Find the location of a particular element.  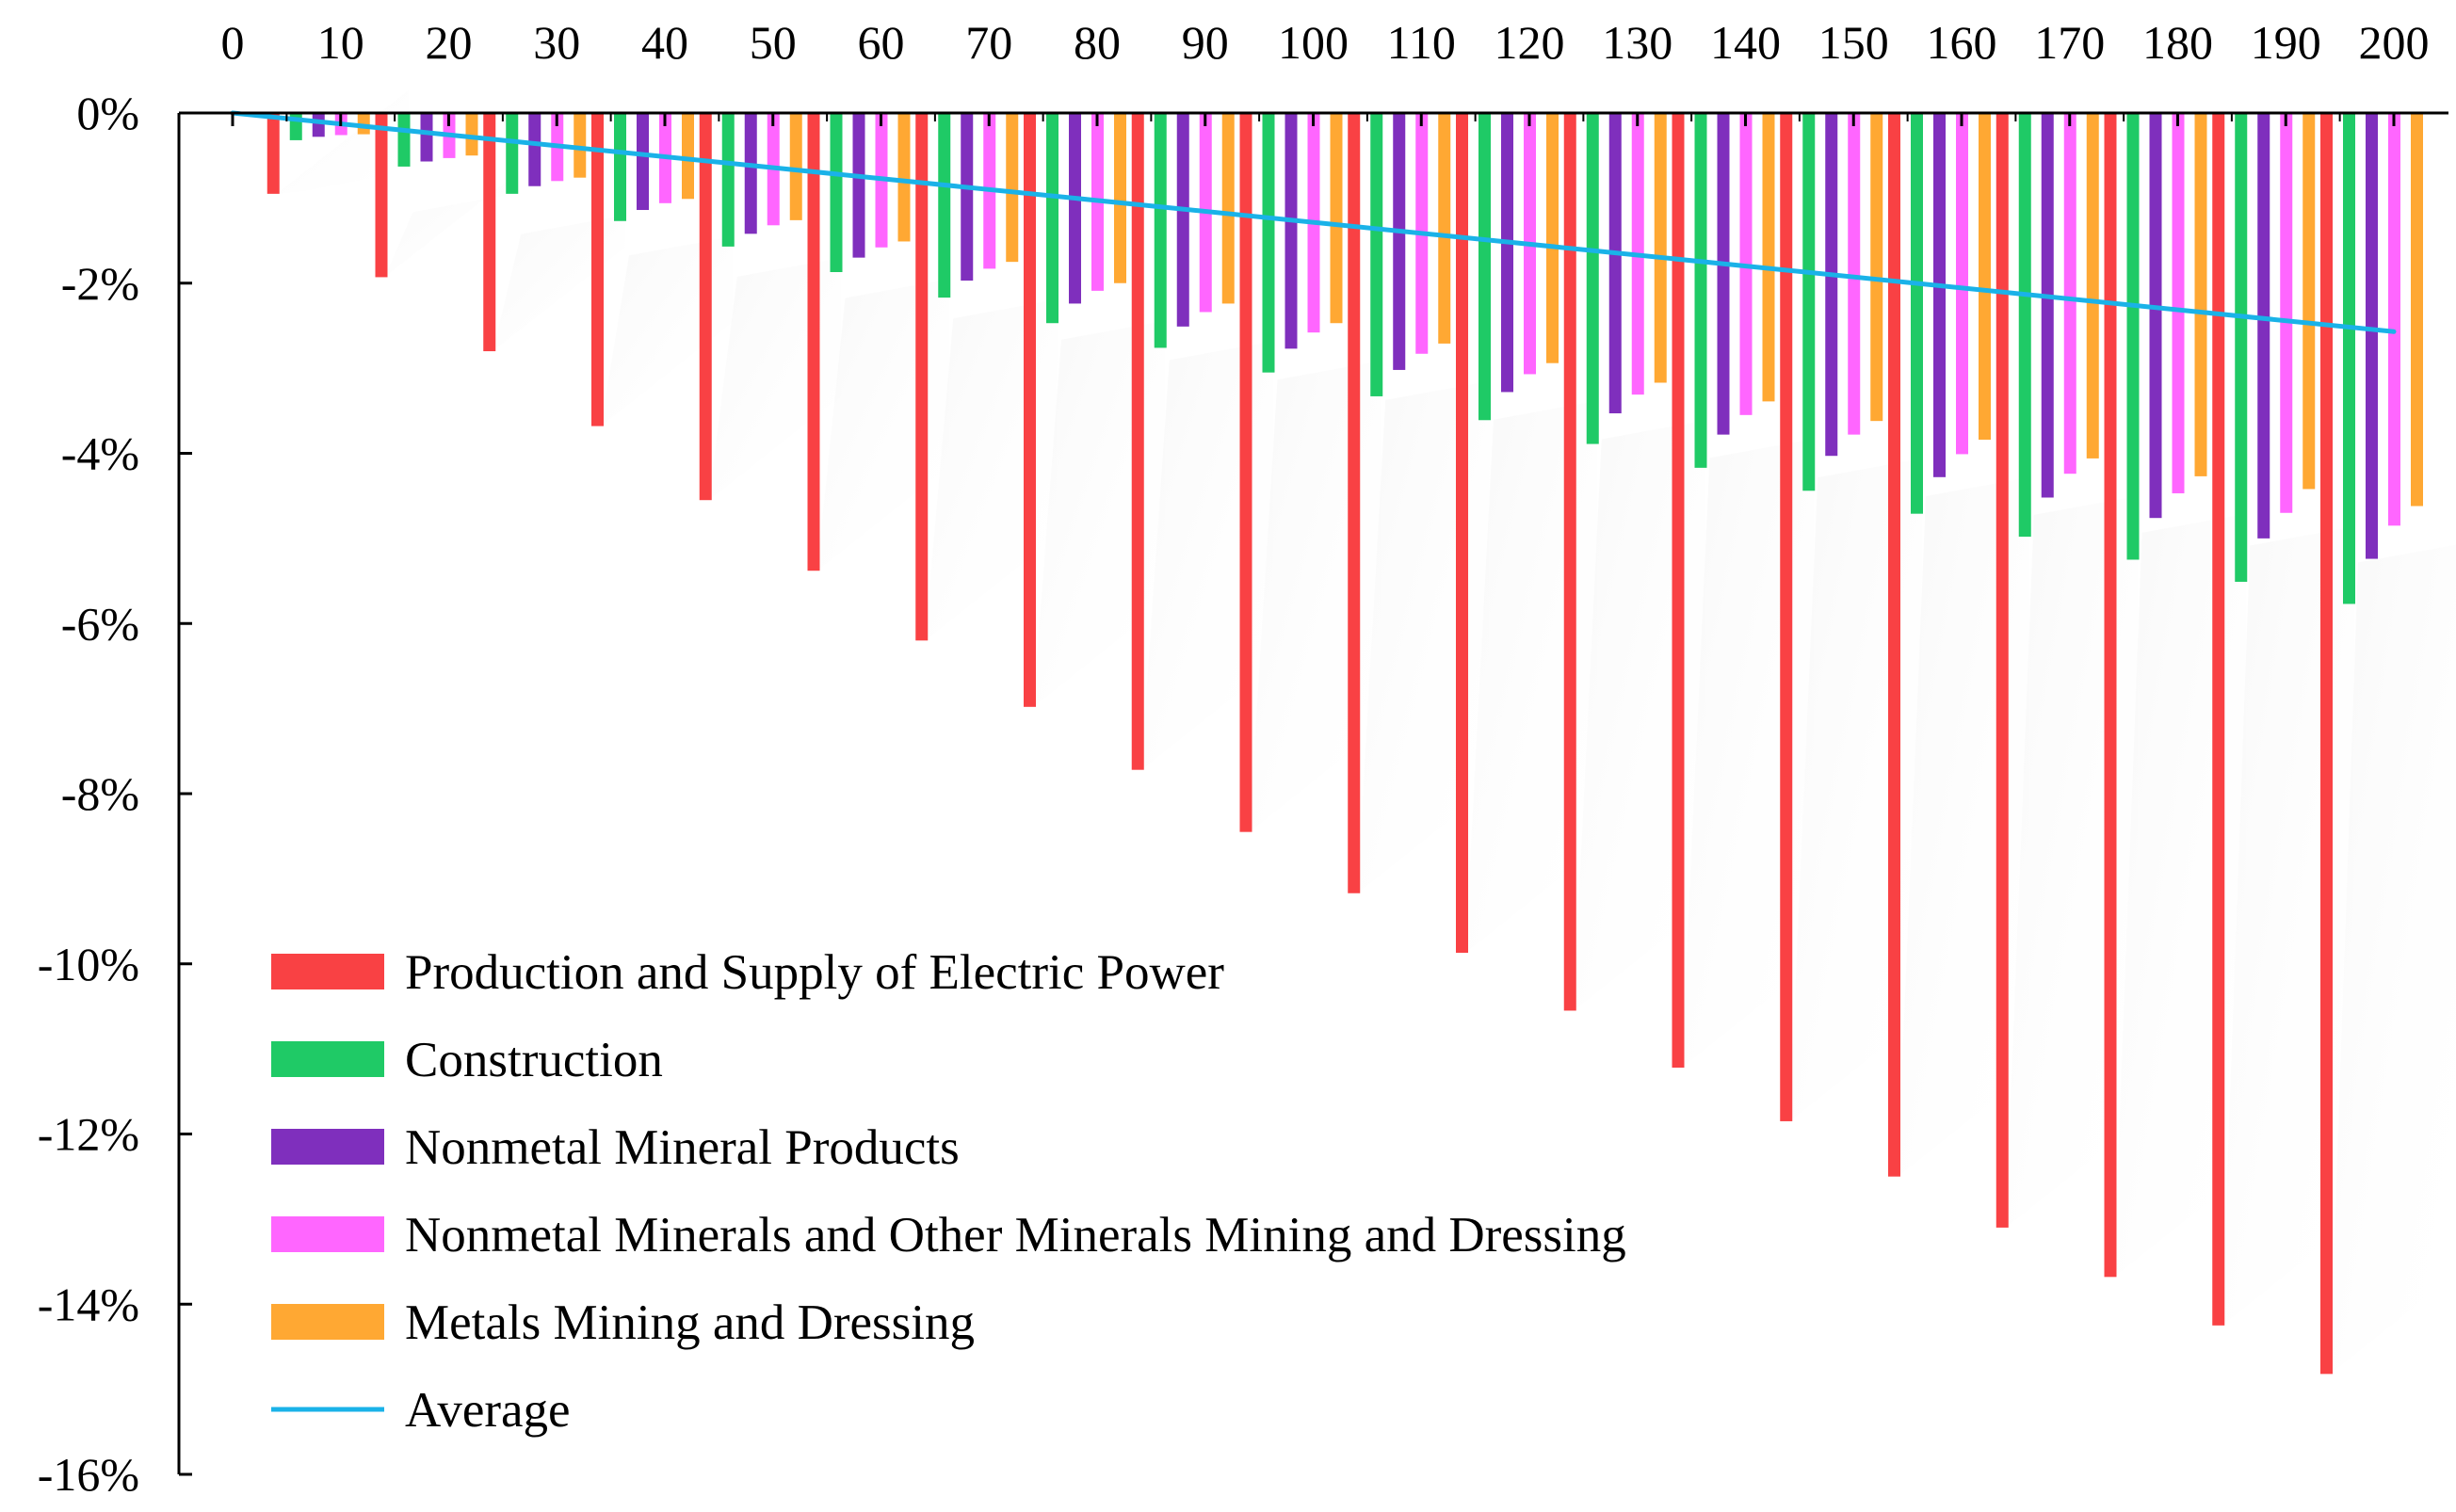

x-tick-label-180: 180 is located at coordinates (2177, 42).